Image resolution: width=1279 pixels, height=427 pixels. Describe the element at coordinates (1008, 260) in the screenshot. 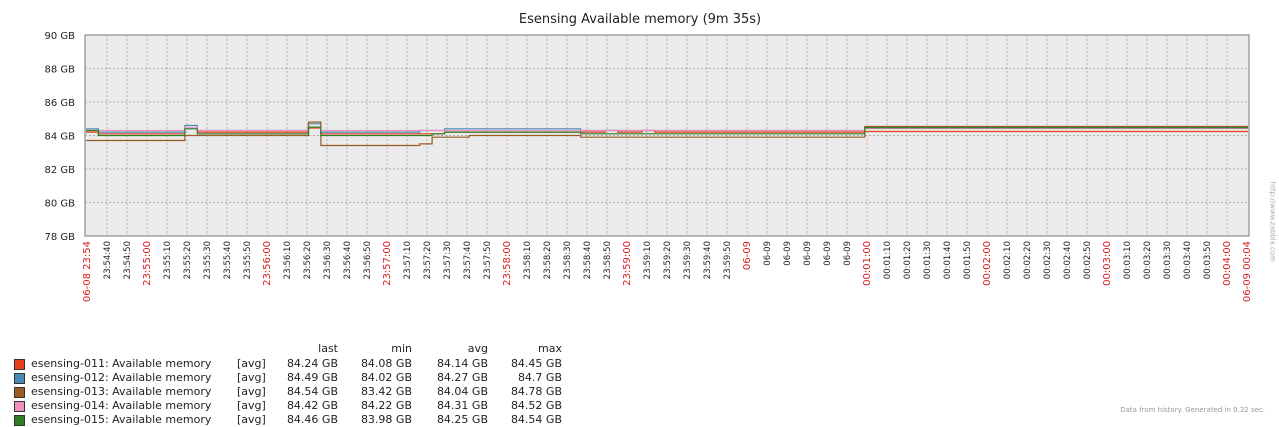

I see `x-tick-label: 00:02:10` at that location.